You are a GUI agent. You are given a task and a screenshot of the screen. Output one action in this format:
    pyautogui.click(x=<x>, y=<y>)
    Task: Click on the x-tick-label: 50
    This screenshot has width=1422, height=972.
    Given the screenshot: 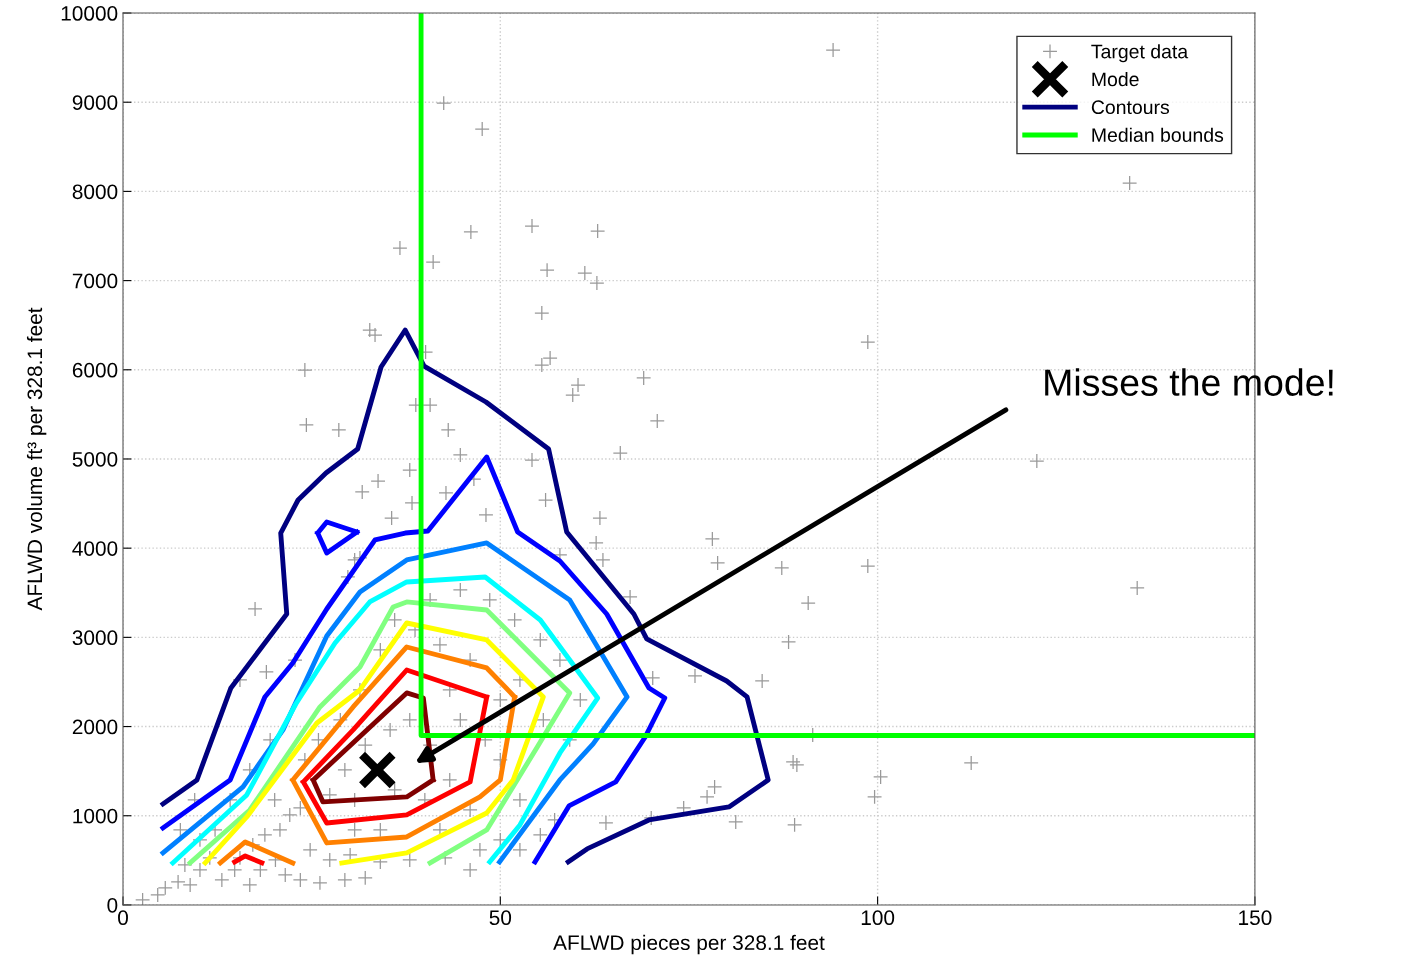 What is the action you would take?
    pyautogui.click(x=500, y=918)
    